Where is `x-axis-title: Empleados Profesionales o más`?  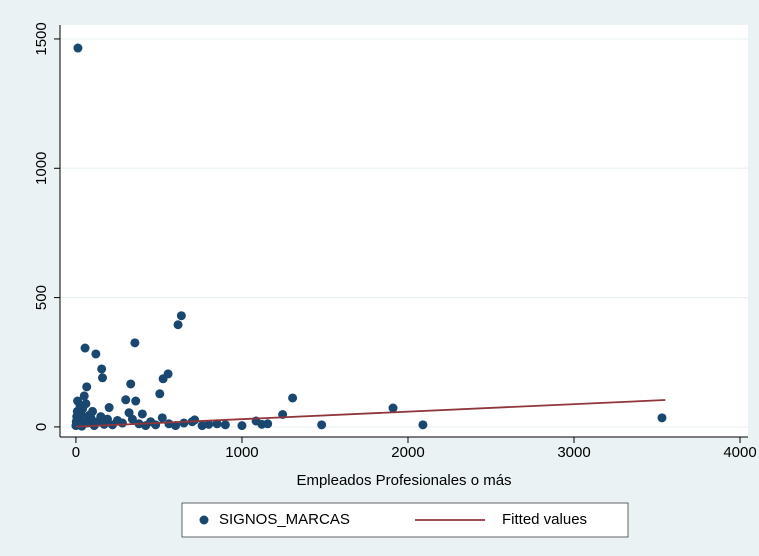 x-axis-title: Empleados Profesionales o más is located at coordinates (403, 480).